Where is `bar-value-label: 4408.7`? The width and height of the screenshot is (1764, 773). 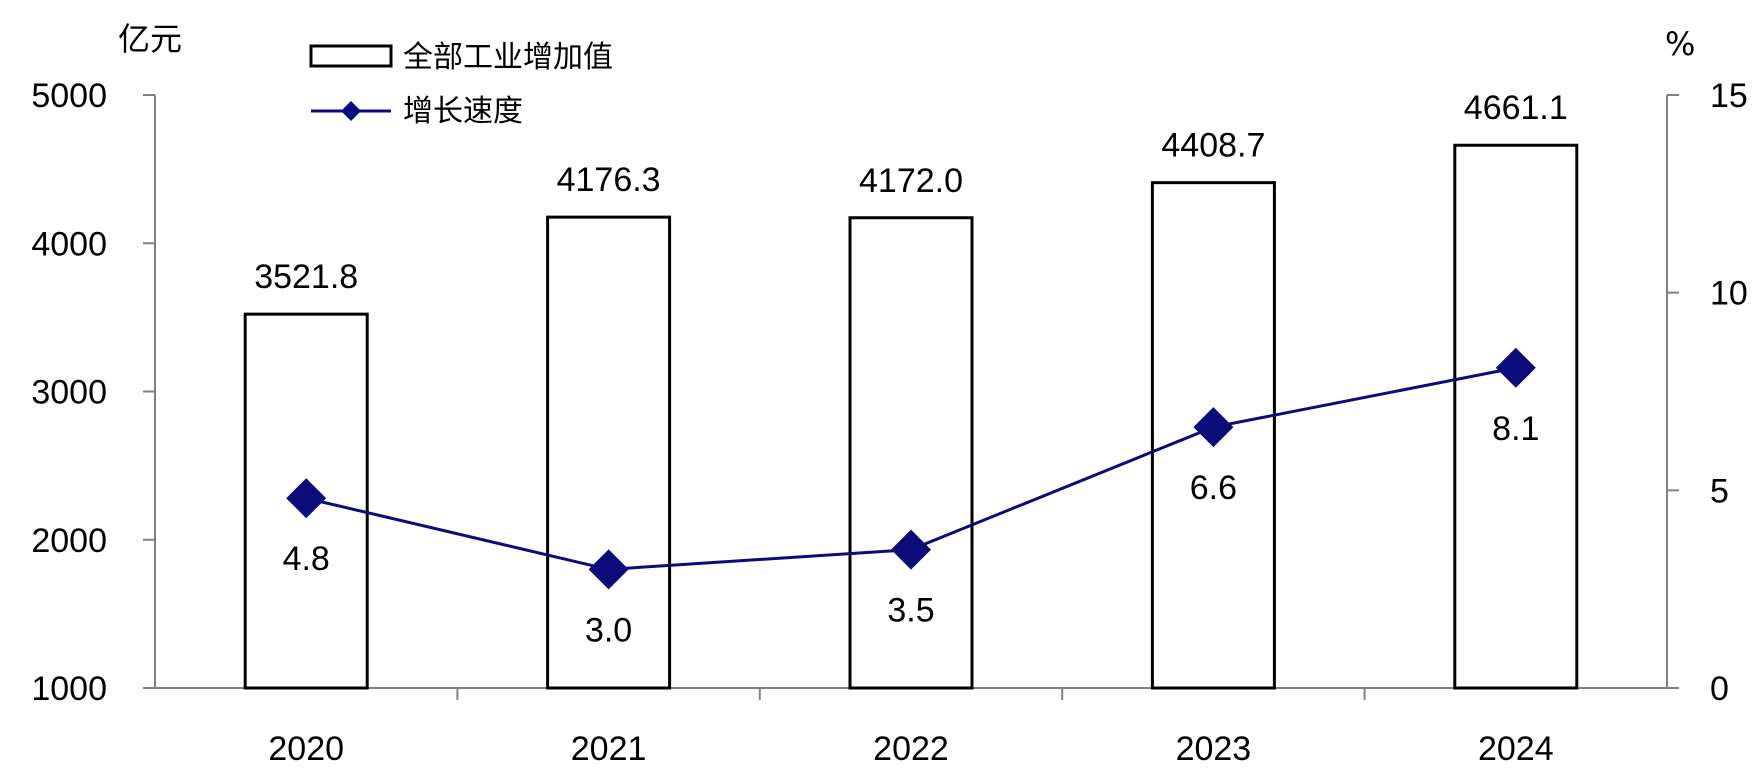 bar-value-label: 4408.7 is located at coordinates (1213, 146).